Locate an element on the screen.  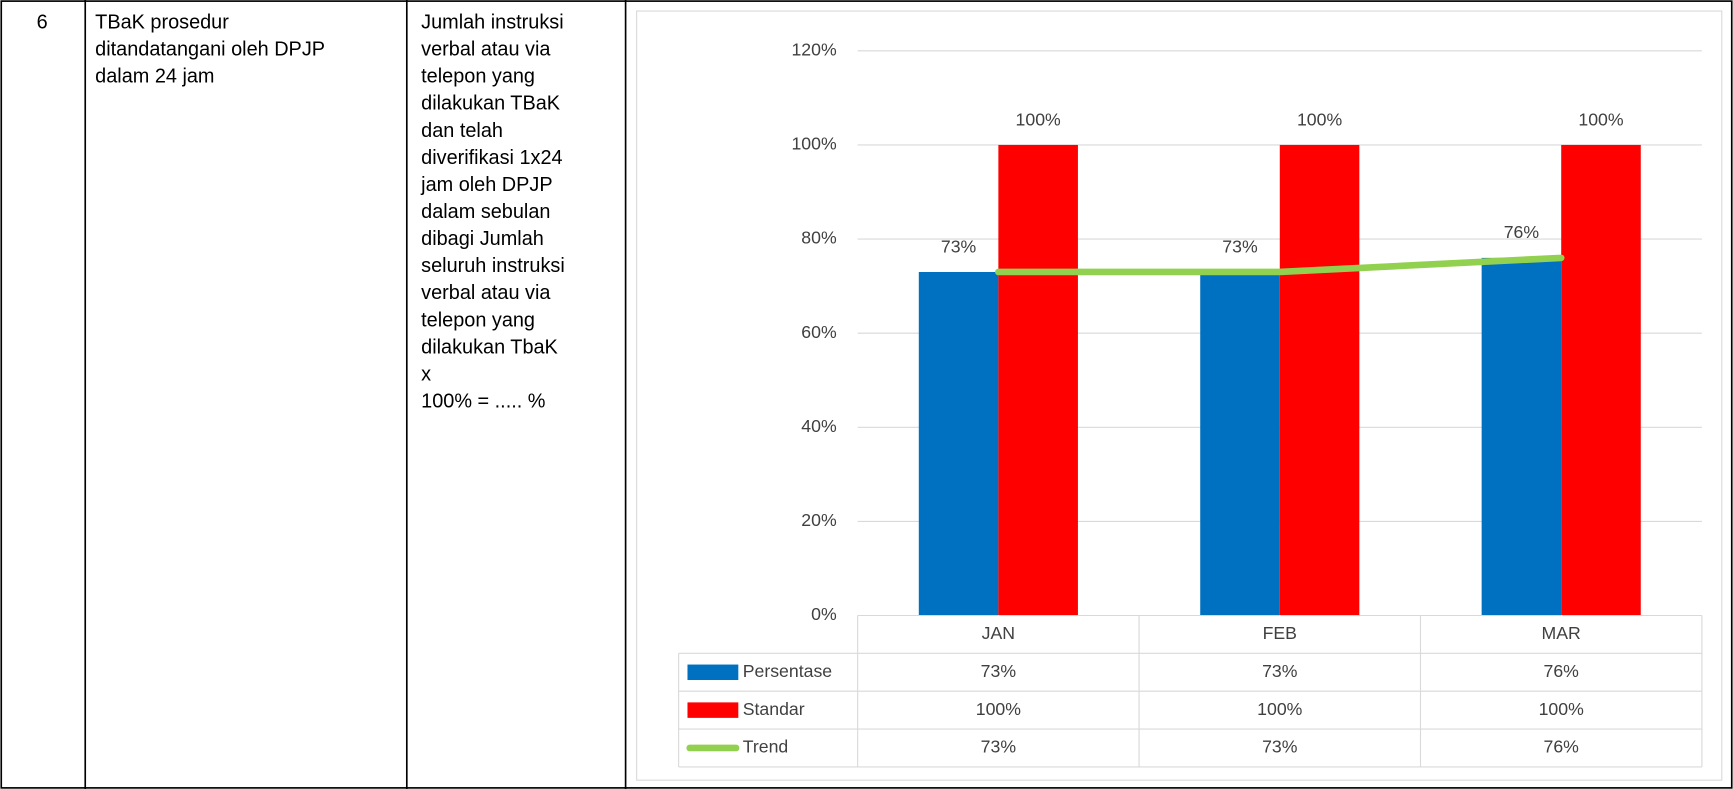
legend-label: Persentase is located at coordinates (788, 671).